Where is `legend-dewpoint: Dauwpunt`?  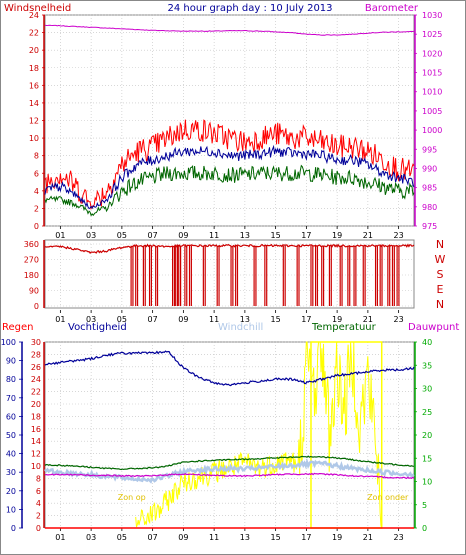
legend-dewpoint: Dauwpunt is located at coordinates (433, 327).